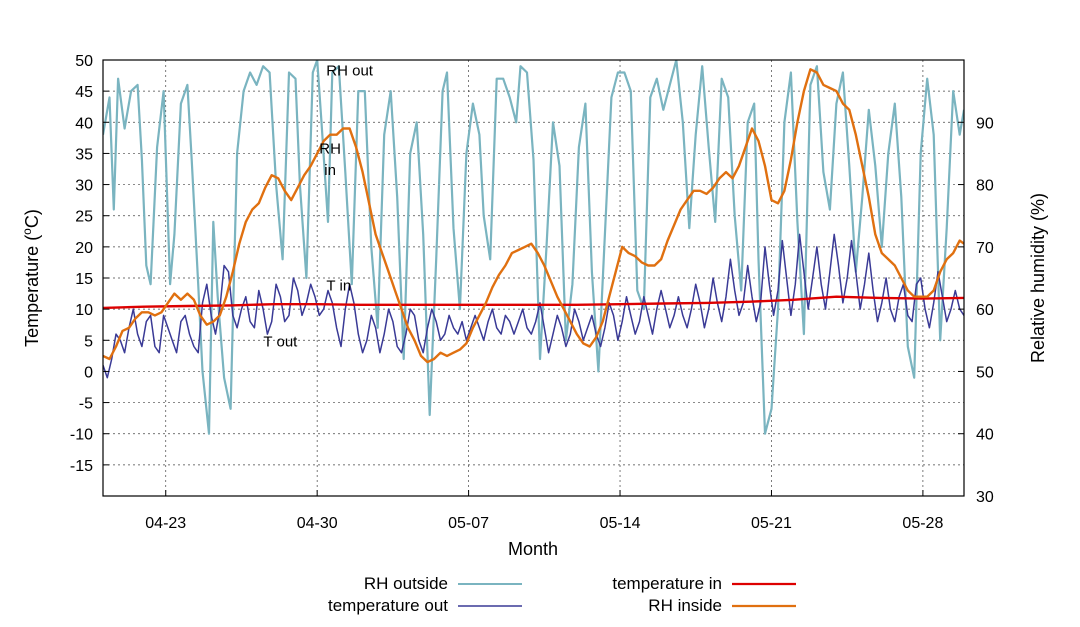 This screenshot has width=1080, height=627. I want to click on legend-label-temperature-out: temperature out, so click(388, 605).